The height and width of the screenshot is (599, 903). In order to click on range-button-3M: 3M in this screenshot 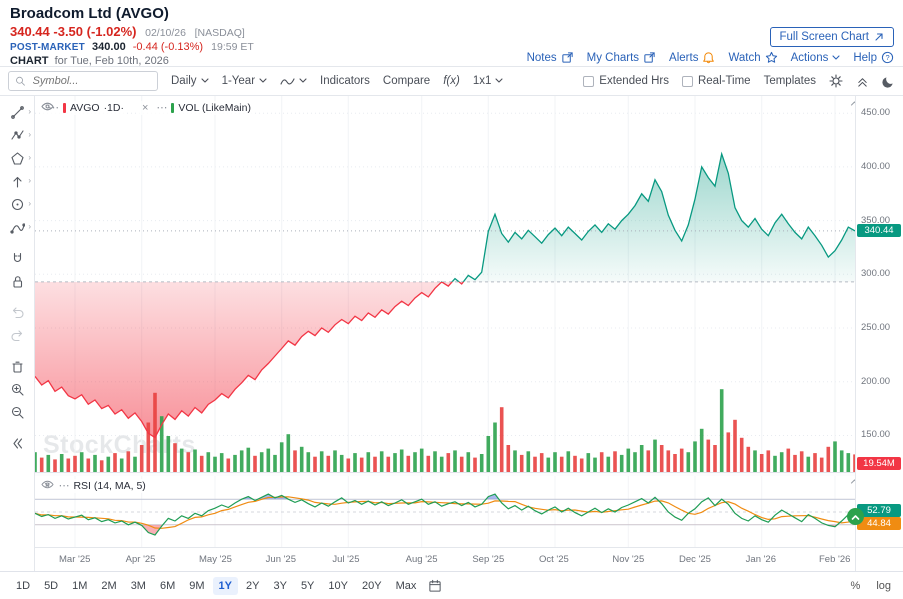, I will do `click(138, 585)`.